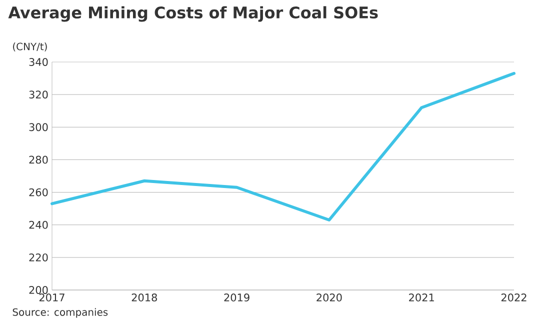 Image resolution: width=550 pixels, height=323 pixels. I want to click on source-note: Source: companies, so click(60, 313).